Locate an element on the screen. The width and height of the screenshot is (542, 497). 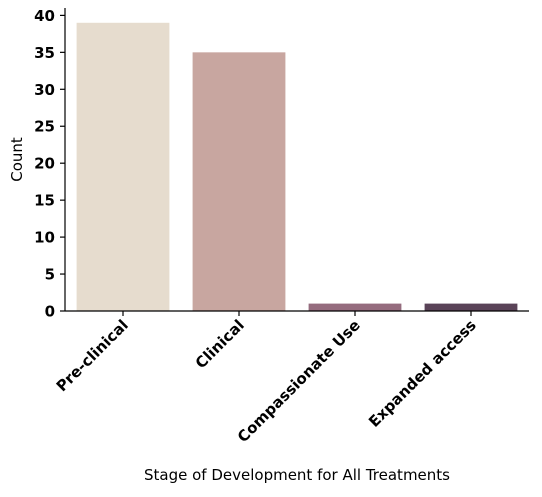
x-tick-label: Expanded access is located at coordinates (422, 373).